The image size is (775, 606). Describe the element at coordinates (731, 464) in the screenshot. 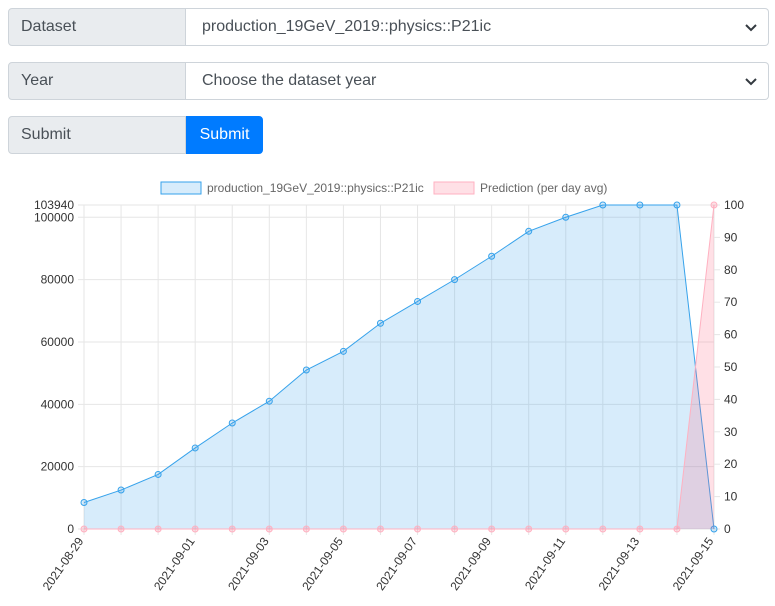

I see `y-right-tick-label: 20` at that location.